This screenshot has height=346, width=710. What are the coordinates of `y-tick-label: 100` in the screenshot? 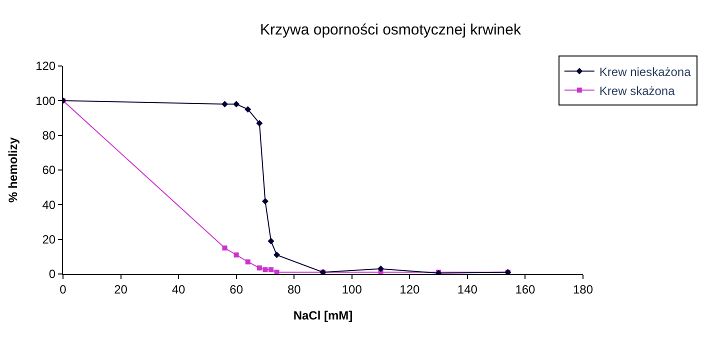 It's located at (46, 101).